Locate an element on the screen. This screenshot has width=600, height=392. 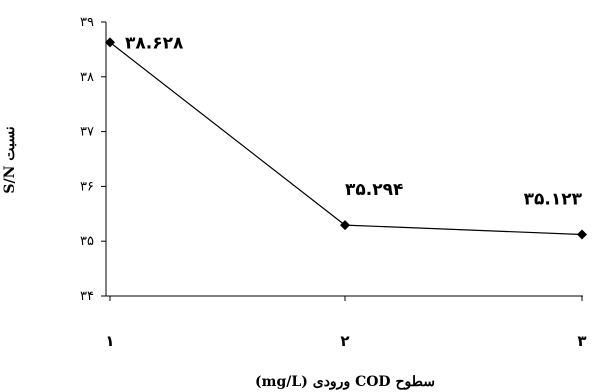
y-ticks: ۳۴ ۳۵ ۳۶ ۳۷ ۳۸ ۳۹ is located at coordinates (93, 159).